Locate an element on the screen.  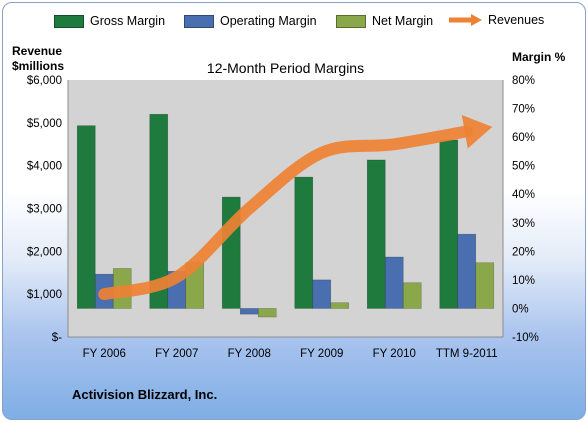
left-axis-title: Revenue $millions is located at coordinates (38, 59).